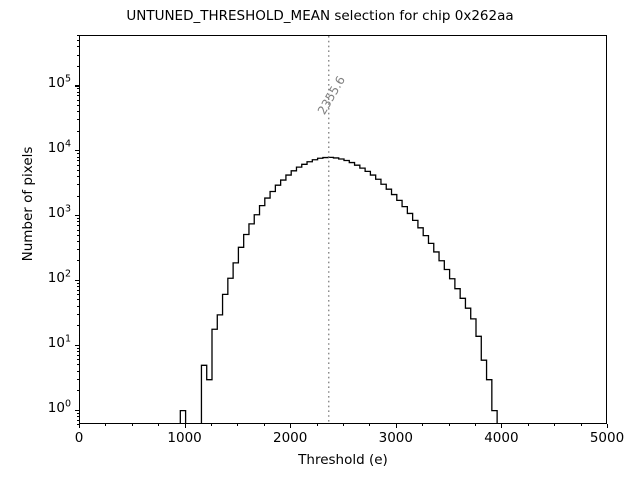 This screenshot has height=480, width=640. I want to click on x-tick-label: 0, so click(79, 438).